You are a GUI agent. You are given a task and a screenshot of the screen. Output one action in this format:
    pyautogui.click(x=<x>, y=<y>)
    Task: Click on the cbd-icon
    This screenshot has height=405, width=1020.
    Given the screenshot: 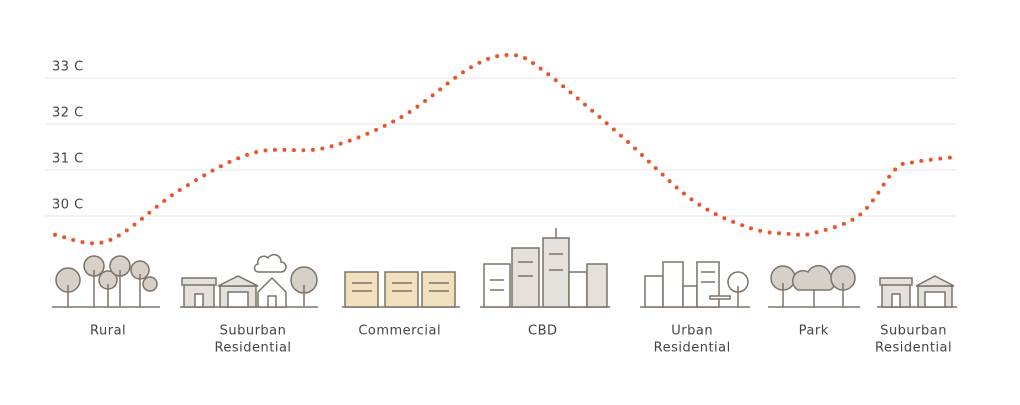 What is the action you would take?
    pyautogui.click(x=545, y=268)
    